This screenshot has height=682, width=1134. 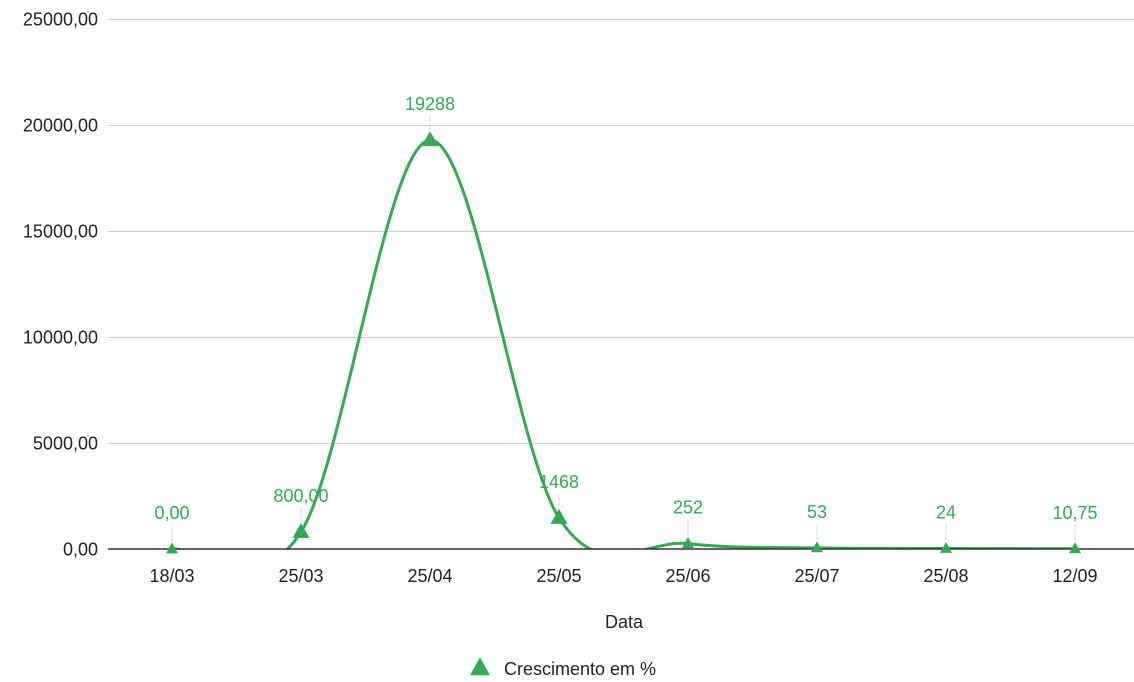 What do you see at coordinates (945, 576) in the screenshot?
I see `x-tick-label: 25/08` at bounding box center [945, 576].